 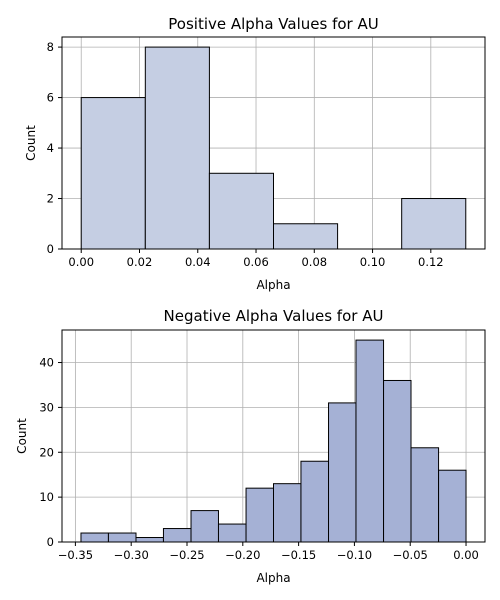 I want to click on x-tick-label: 0.02, so click(x=140, y=262).